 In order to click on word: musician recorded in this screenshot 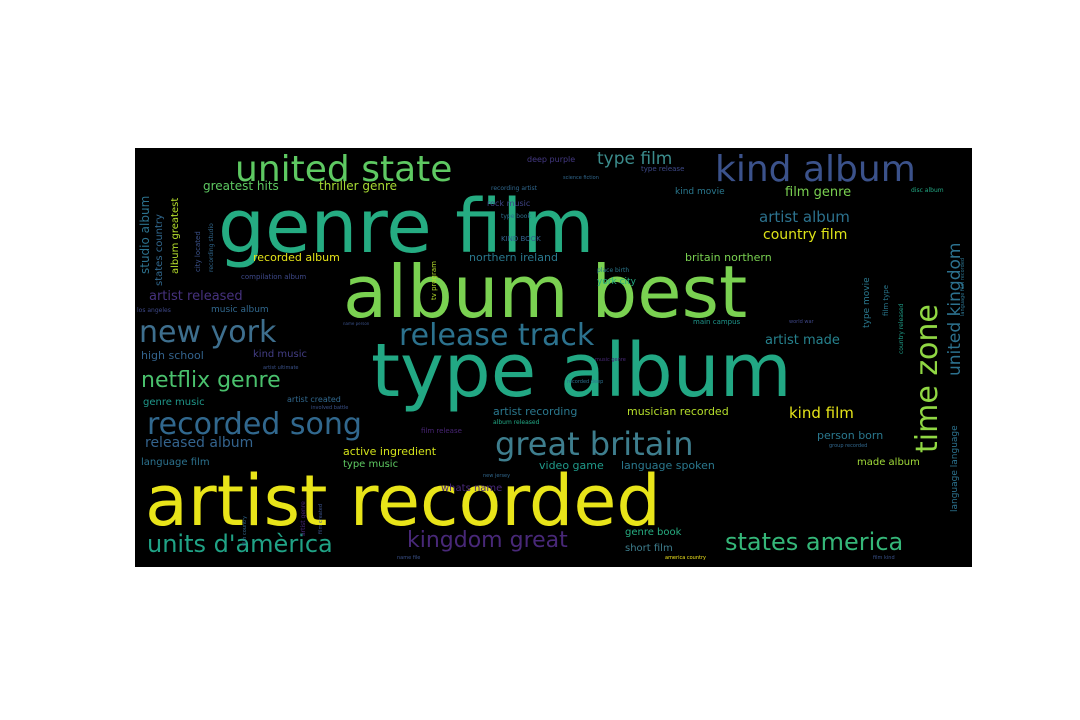, I will do `click(678, 411)`.